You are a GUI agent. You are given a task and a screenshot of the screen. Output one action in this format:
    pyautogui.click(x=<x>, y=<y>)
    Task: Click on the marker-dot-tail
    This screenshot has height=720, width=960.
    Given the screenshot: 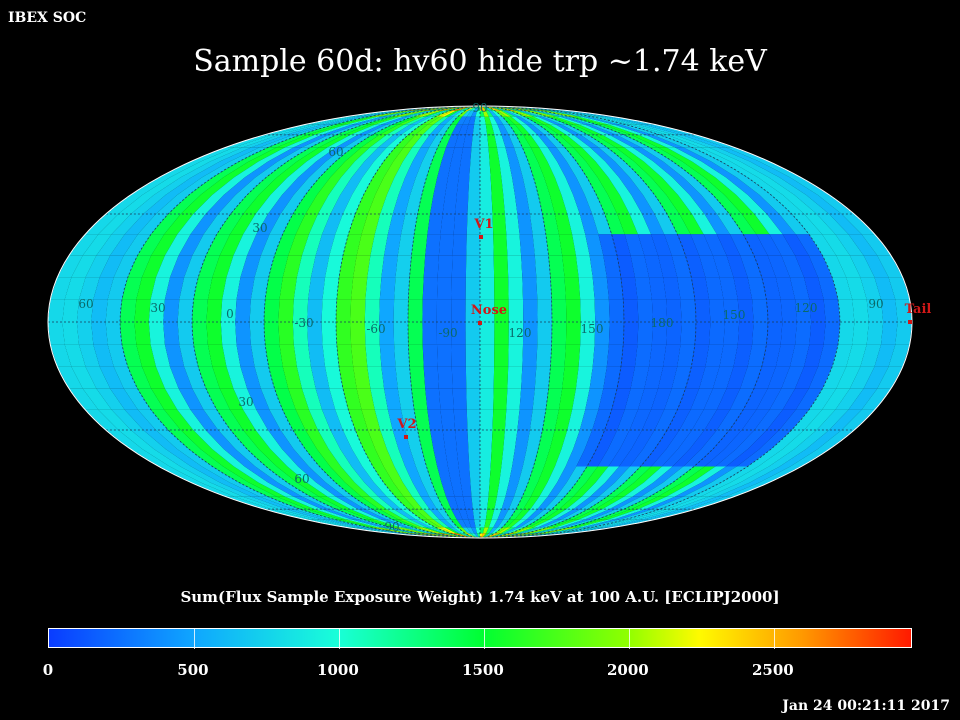 What is the action you would take?
    pyautogui.click(x=910, y=322)
    